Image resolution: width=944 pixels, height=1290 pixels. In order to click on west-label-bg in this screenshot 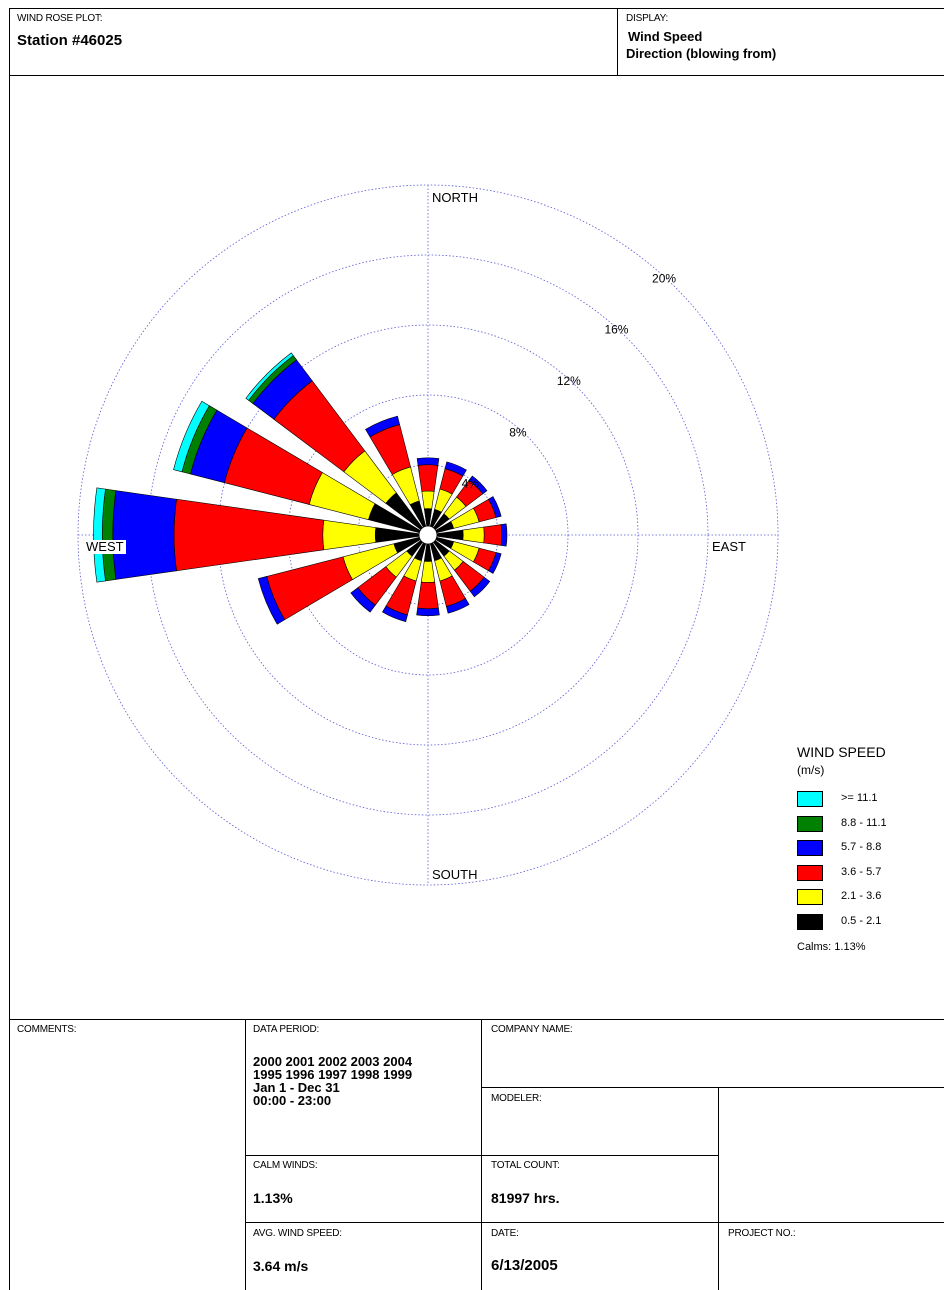, I will do `click(105, 547)`.